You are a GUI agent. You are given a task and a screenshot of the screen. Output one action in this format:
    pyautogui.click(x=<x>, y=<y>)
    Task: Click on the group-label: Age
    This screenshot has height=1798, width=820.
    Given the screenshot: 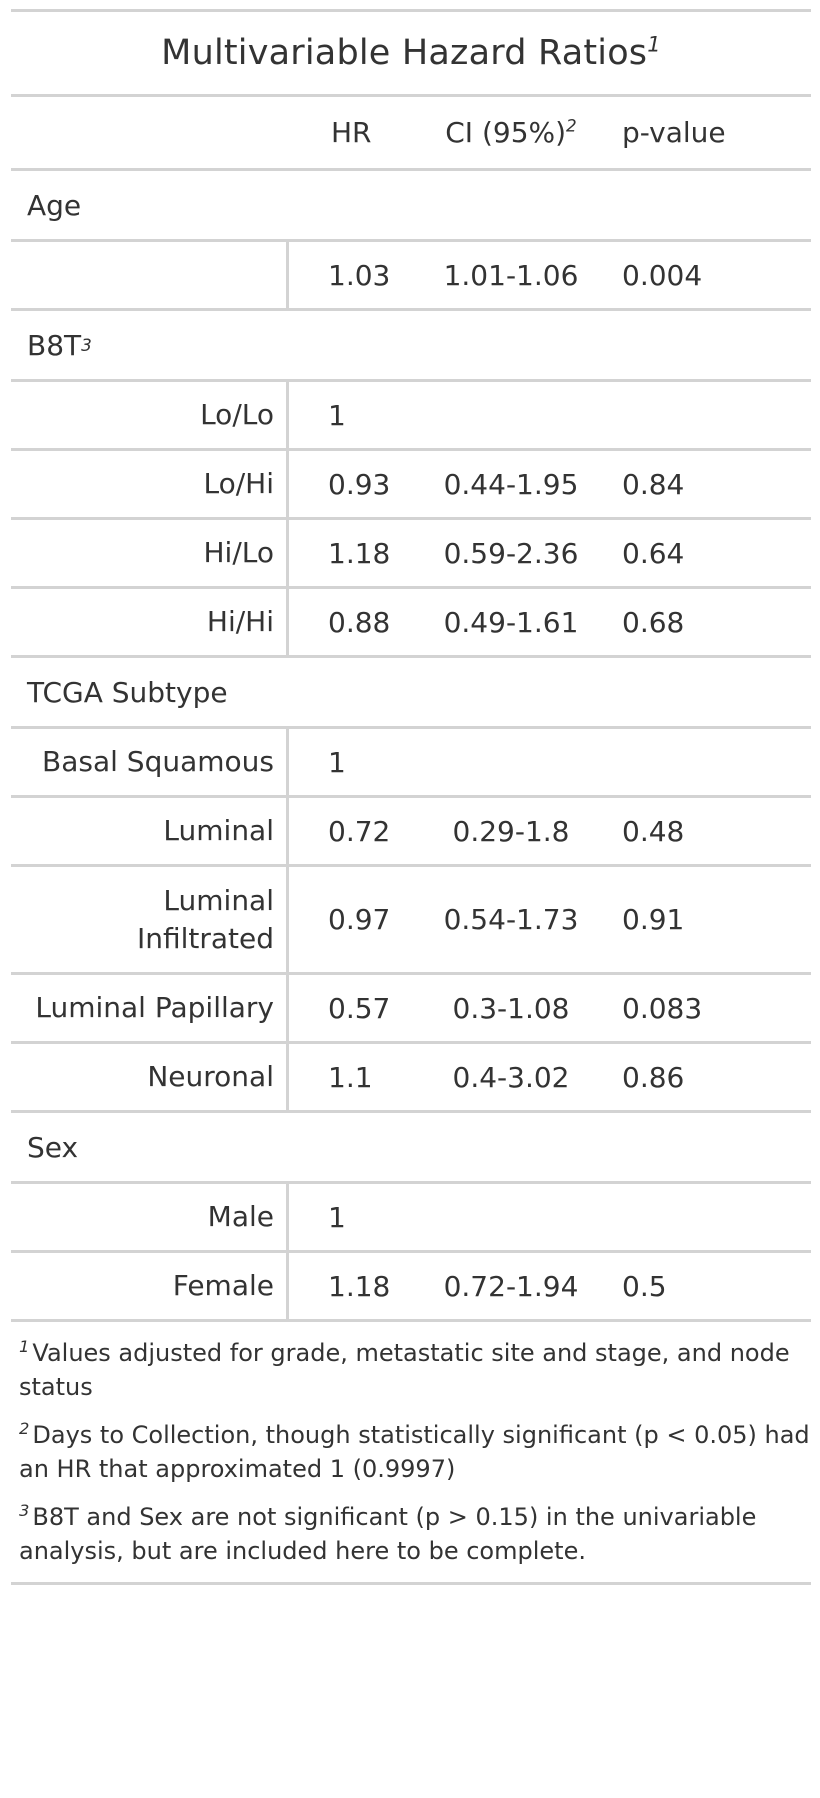 What is the action you would take?
    pyautogui.click(x=54, y=205)
    